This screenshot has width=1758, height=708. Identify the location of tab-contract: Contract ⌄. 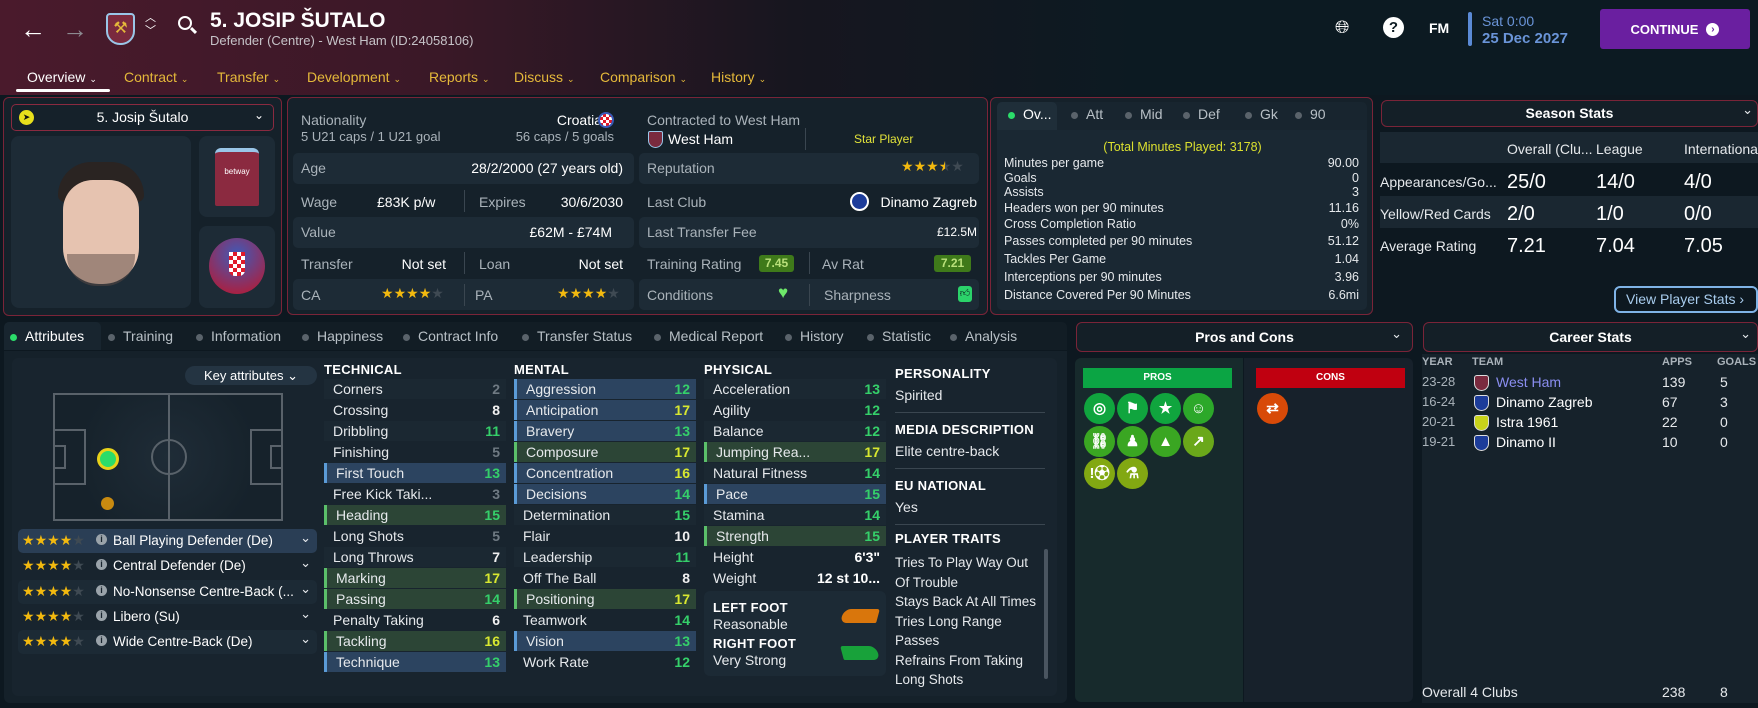
(156, 77).